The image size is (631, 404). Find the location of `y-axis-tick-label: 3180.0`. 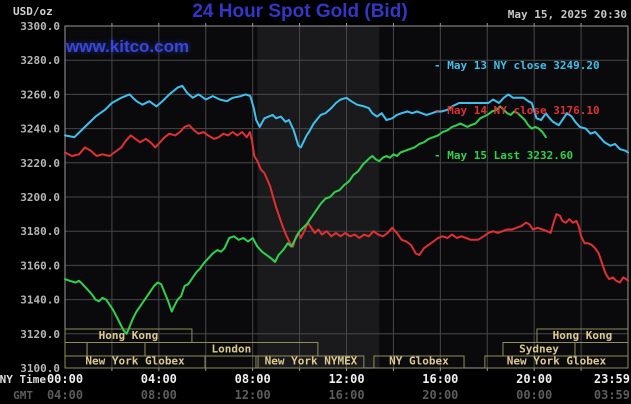

y-axis-tick-label: 3180.0 is located at coordinates (40, 231).